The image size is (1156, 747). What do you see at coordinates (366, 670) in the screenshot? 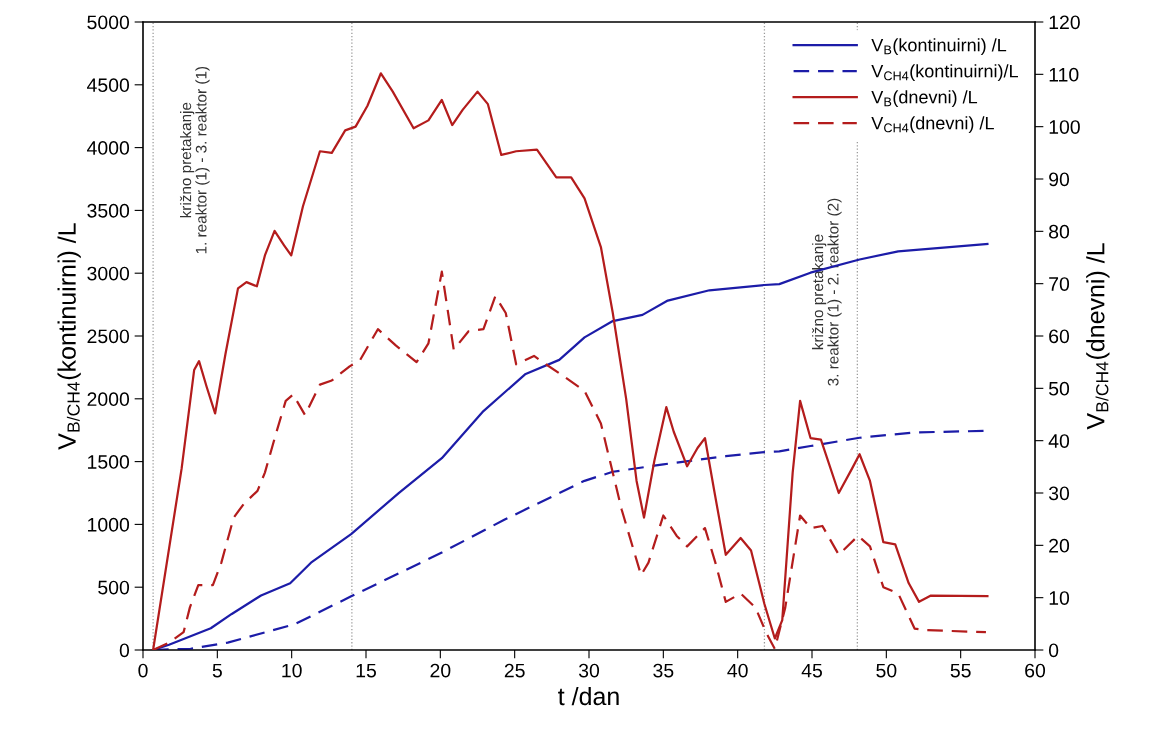
I see `x-tick-label: 15` at bounding box center [366, 670].